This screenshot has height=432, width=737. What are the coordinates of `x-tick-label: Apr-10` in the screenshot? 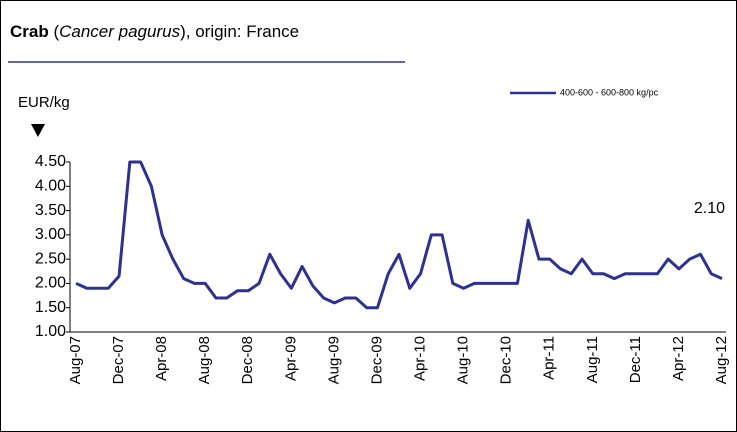 It's located at (420, 358).